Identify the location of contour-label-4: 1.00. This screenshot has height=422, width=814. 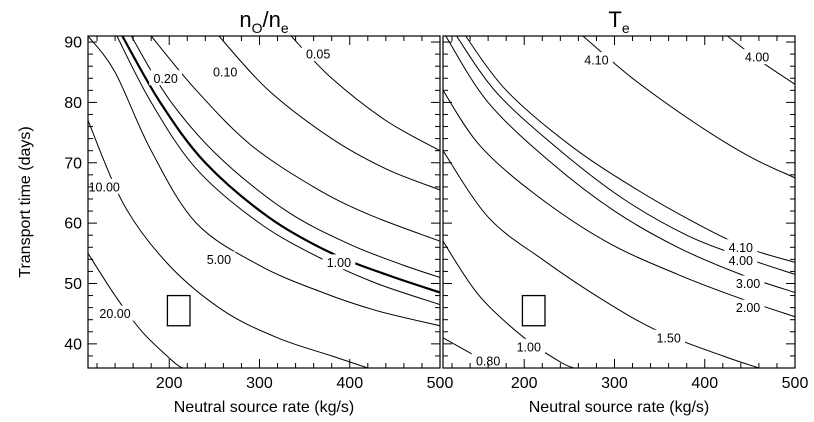
(339, 263).